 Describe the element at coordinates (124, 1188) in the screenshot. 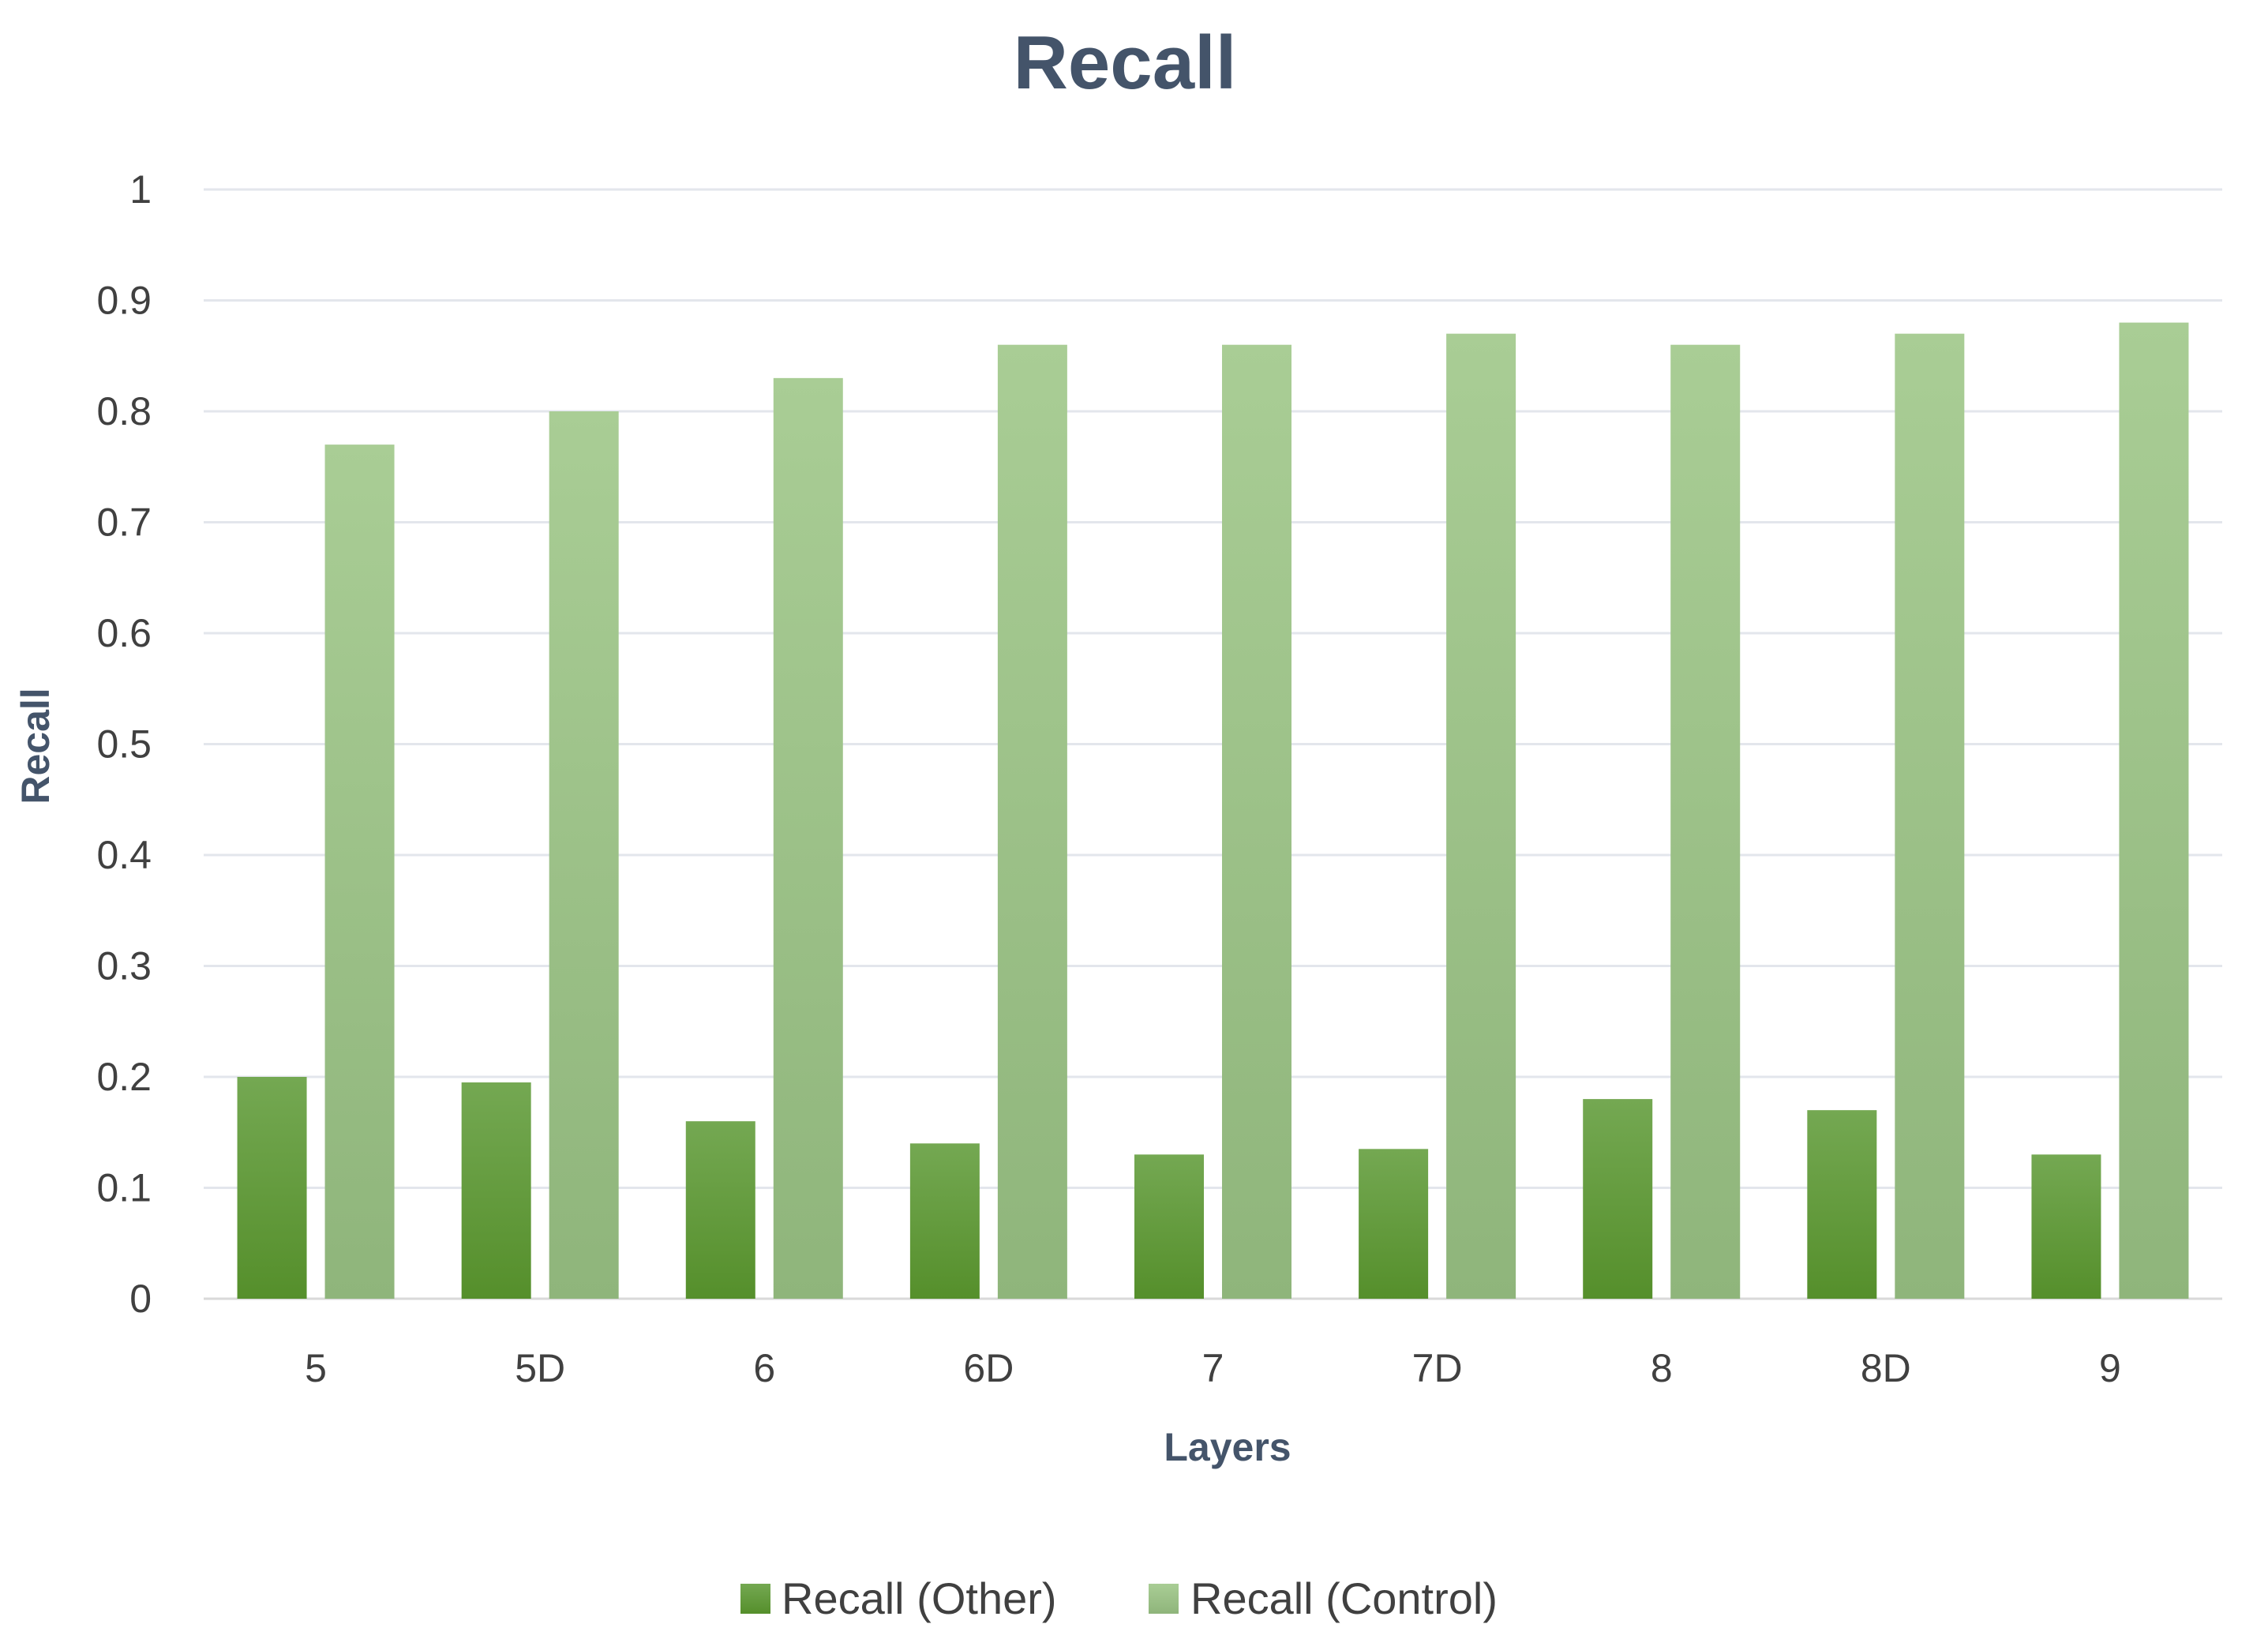

I see `y-tick-label: 0.1` at that location.